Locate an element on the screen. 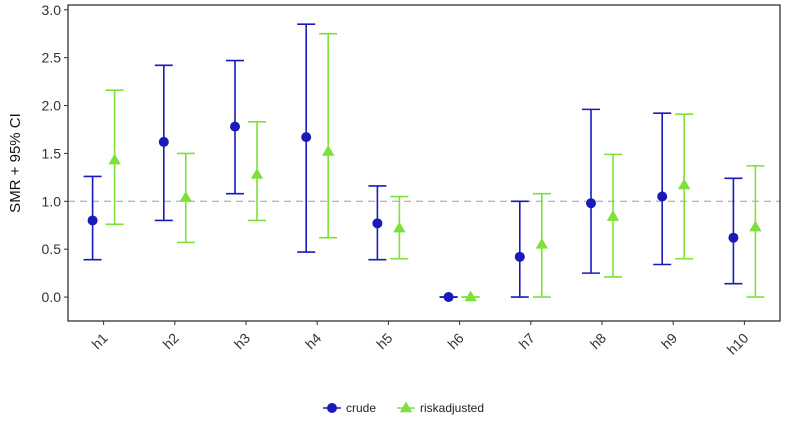 The height and width of the screenshot is (433, 800). x-tick-label: h5 is located at coordinates (384, 341).